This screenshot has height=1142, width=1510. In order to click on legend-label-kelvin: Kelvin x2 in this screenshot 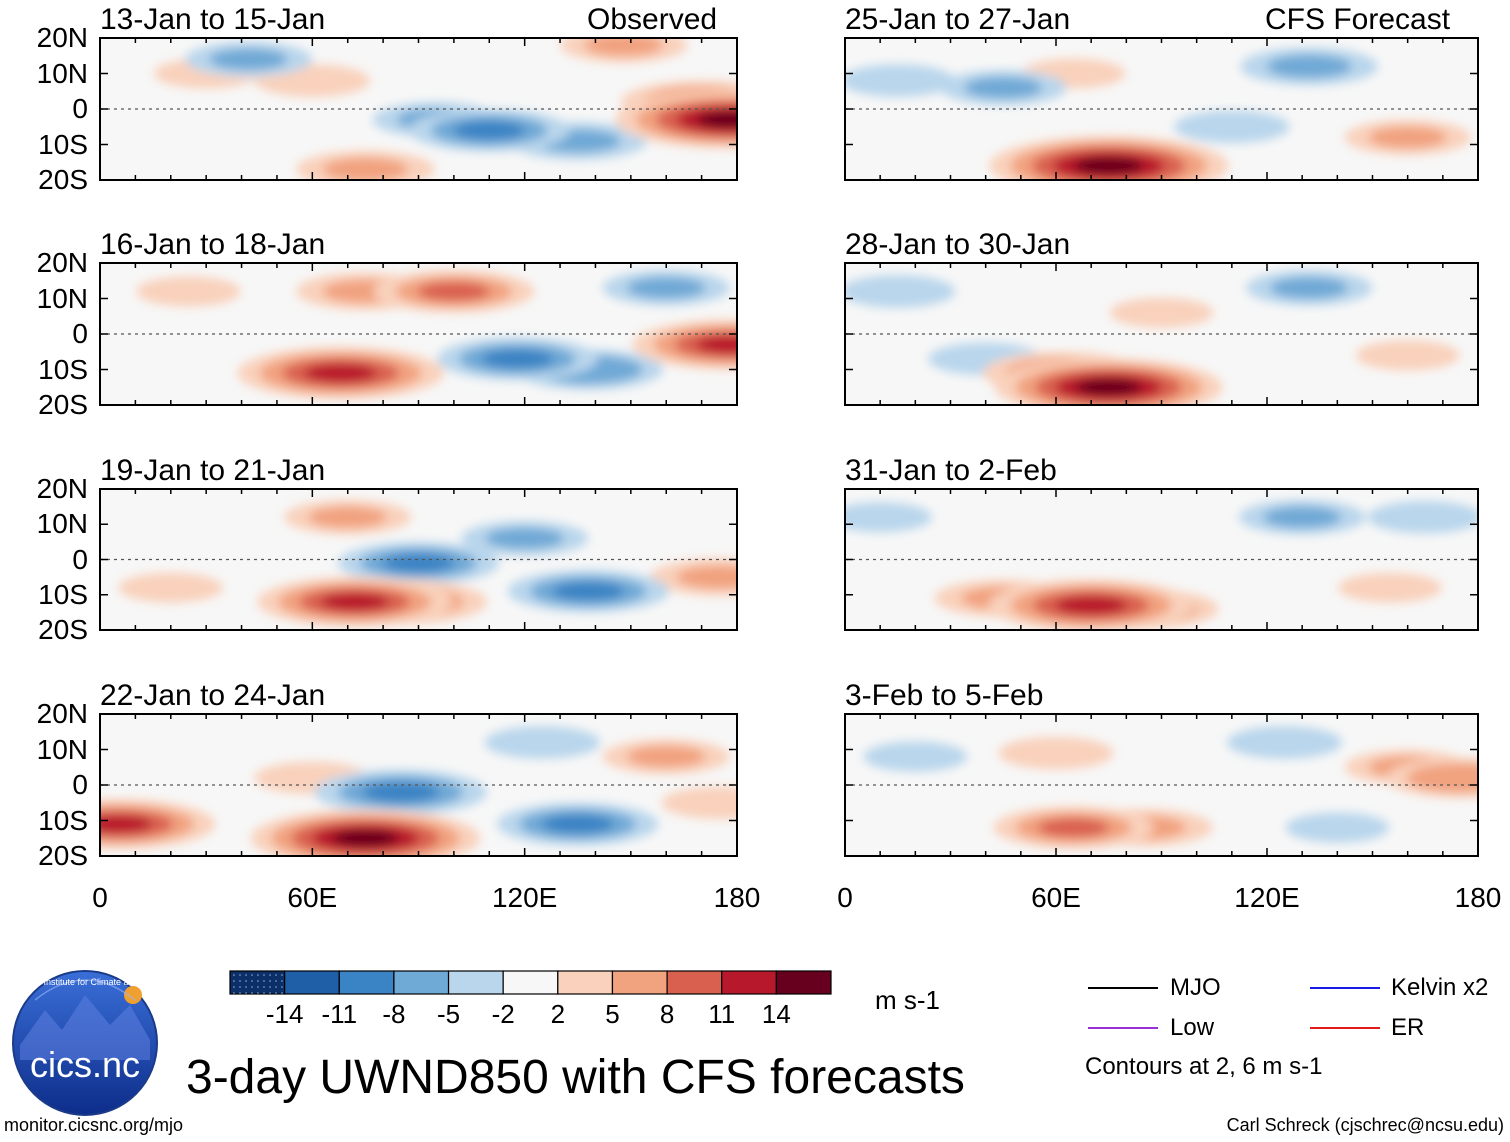, I will do `click(1440, 987)`.